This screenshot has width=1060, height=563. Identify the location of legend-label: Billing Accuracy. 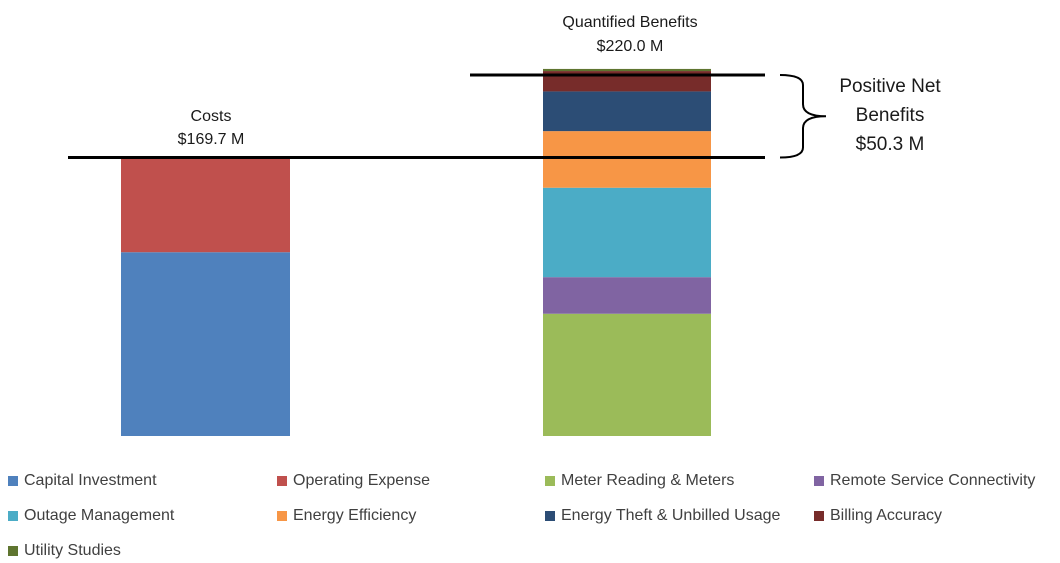
(886, 515).